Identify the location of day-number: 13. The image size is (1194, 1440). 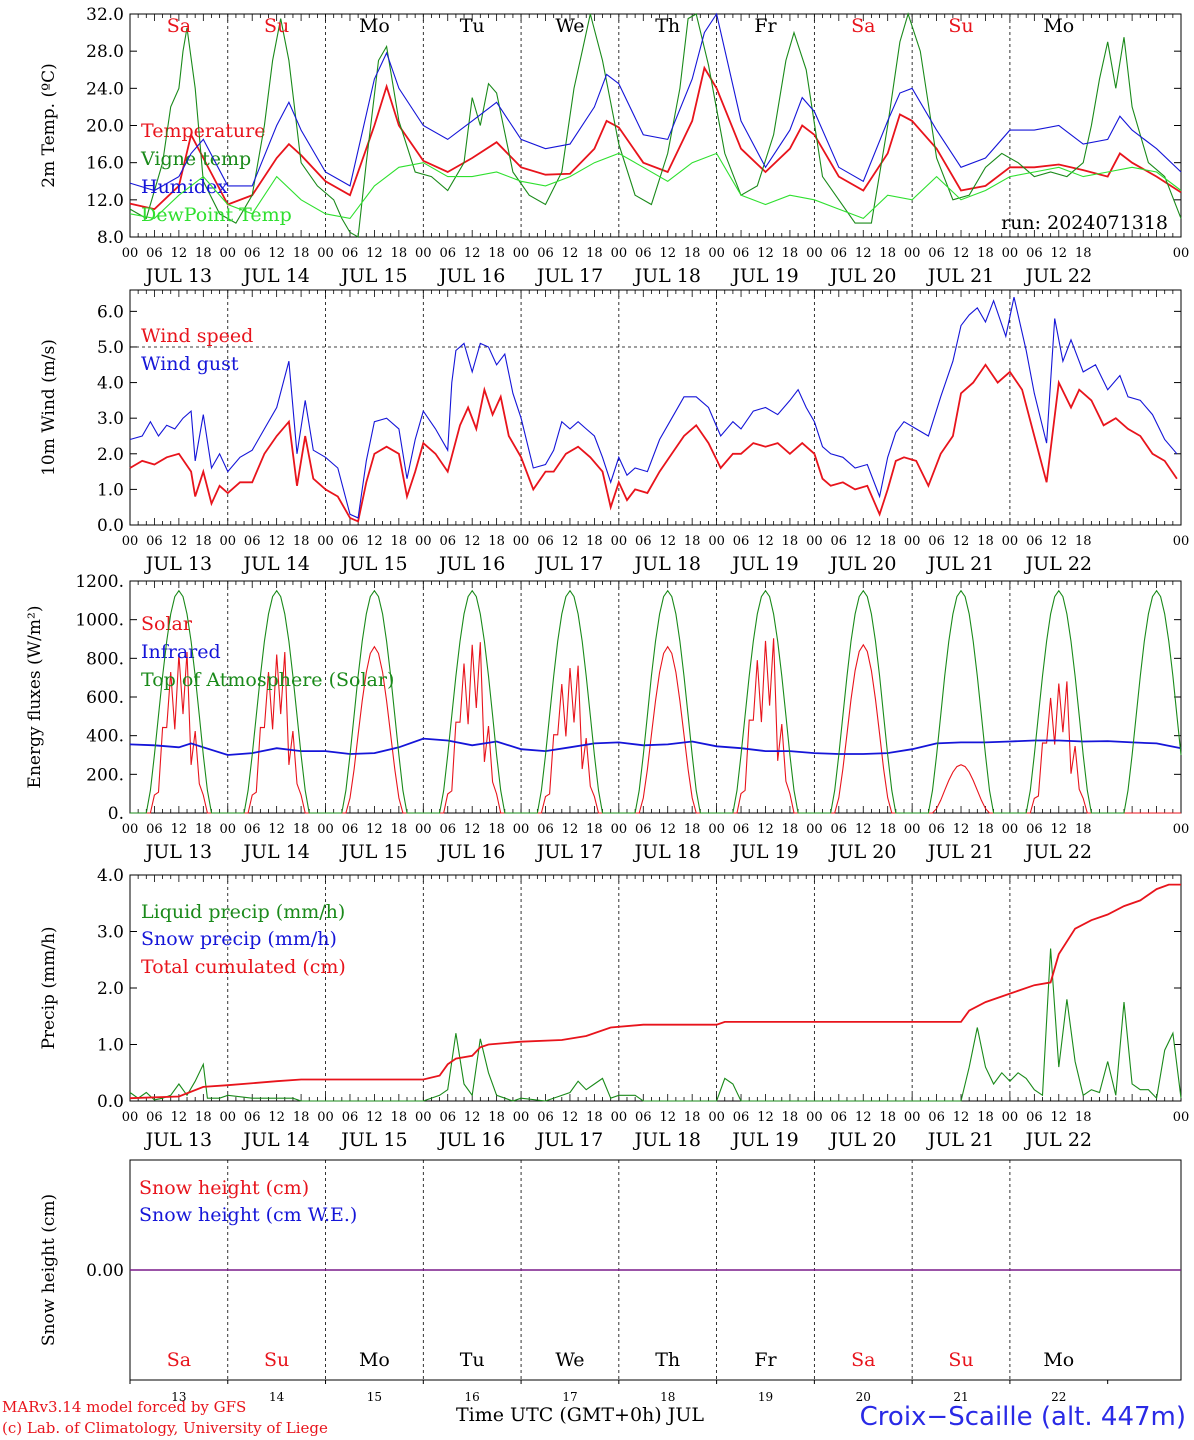
(178, 1397).